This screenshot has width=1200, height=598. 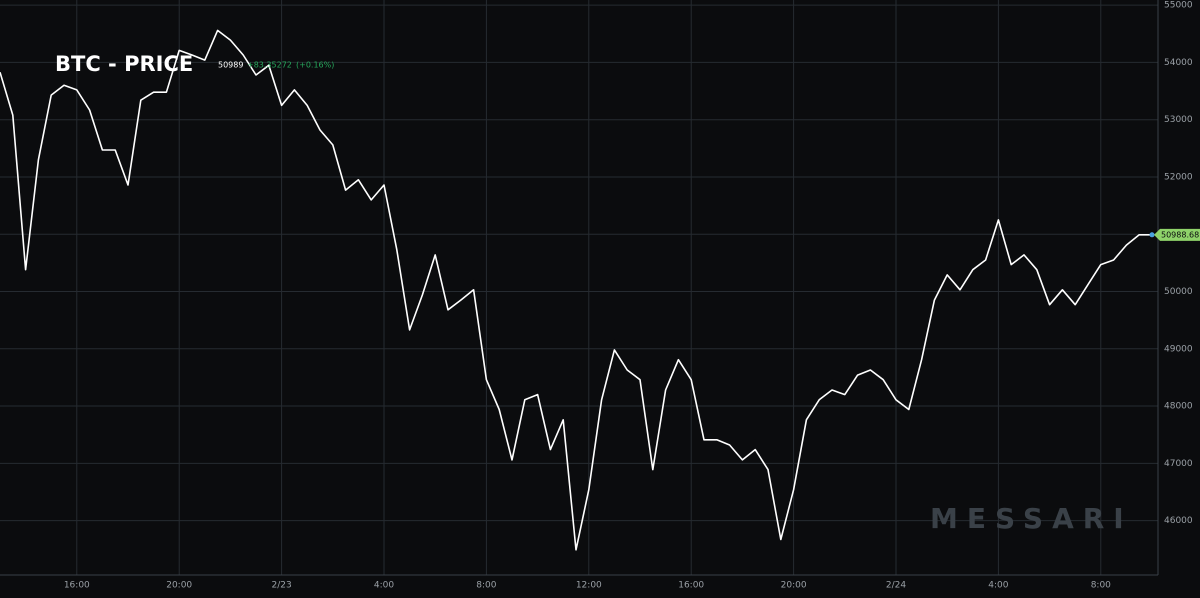 I want to click on y-tick-label: 54000, so click(x=1178, y=63).